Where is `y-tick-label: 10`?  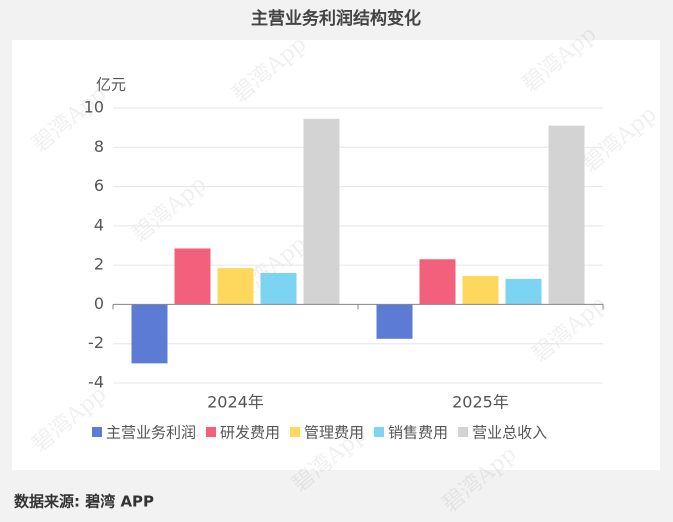
y-tick-label: 10 is located at coordinates (94, 107).